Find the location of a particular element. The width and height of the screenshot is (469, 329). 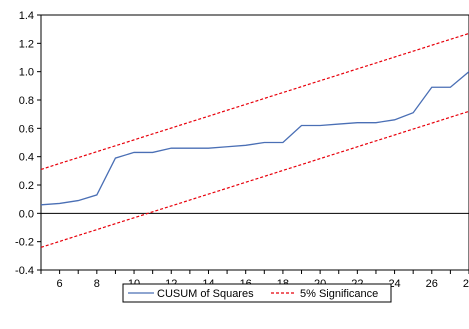

x-tick-label: 8 is located at coordinates (97, 284).